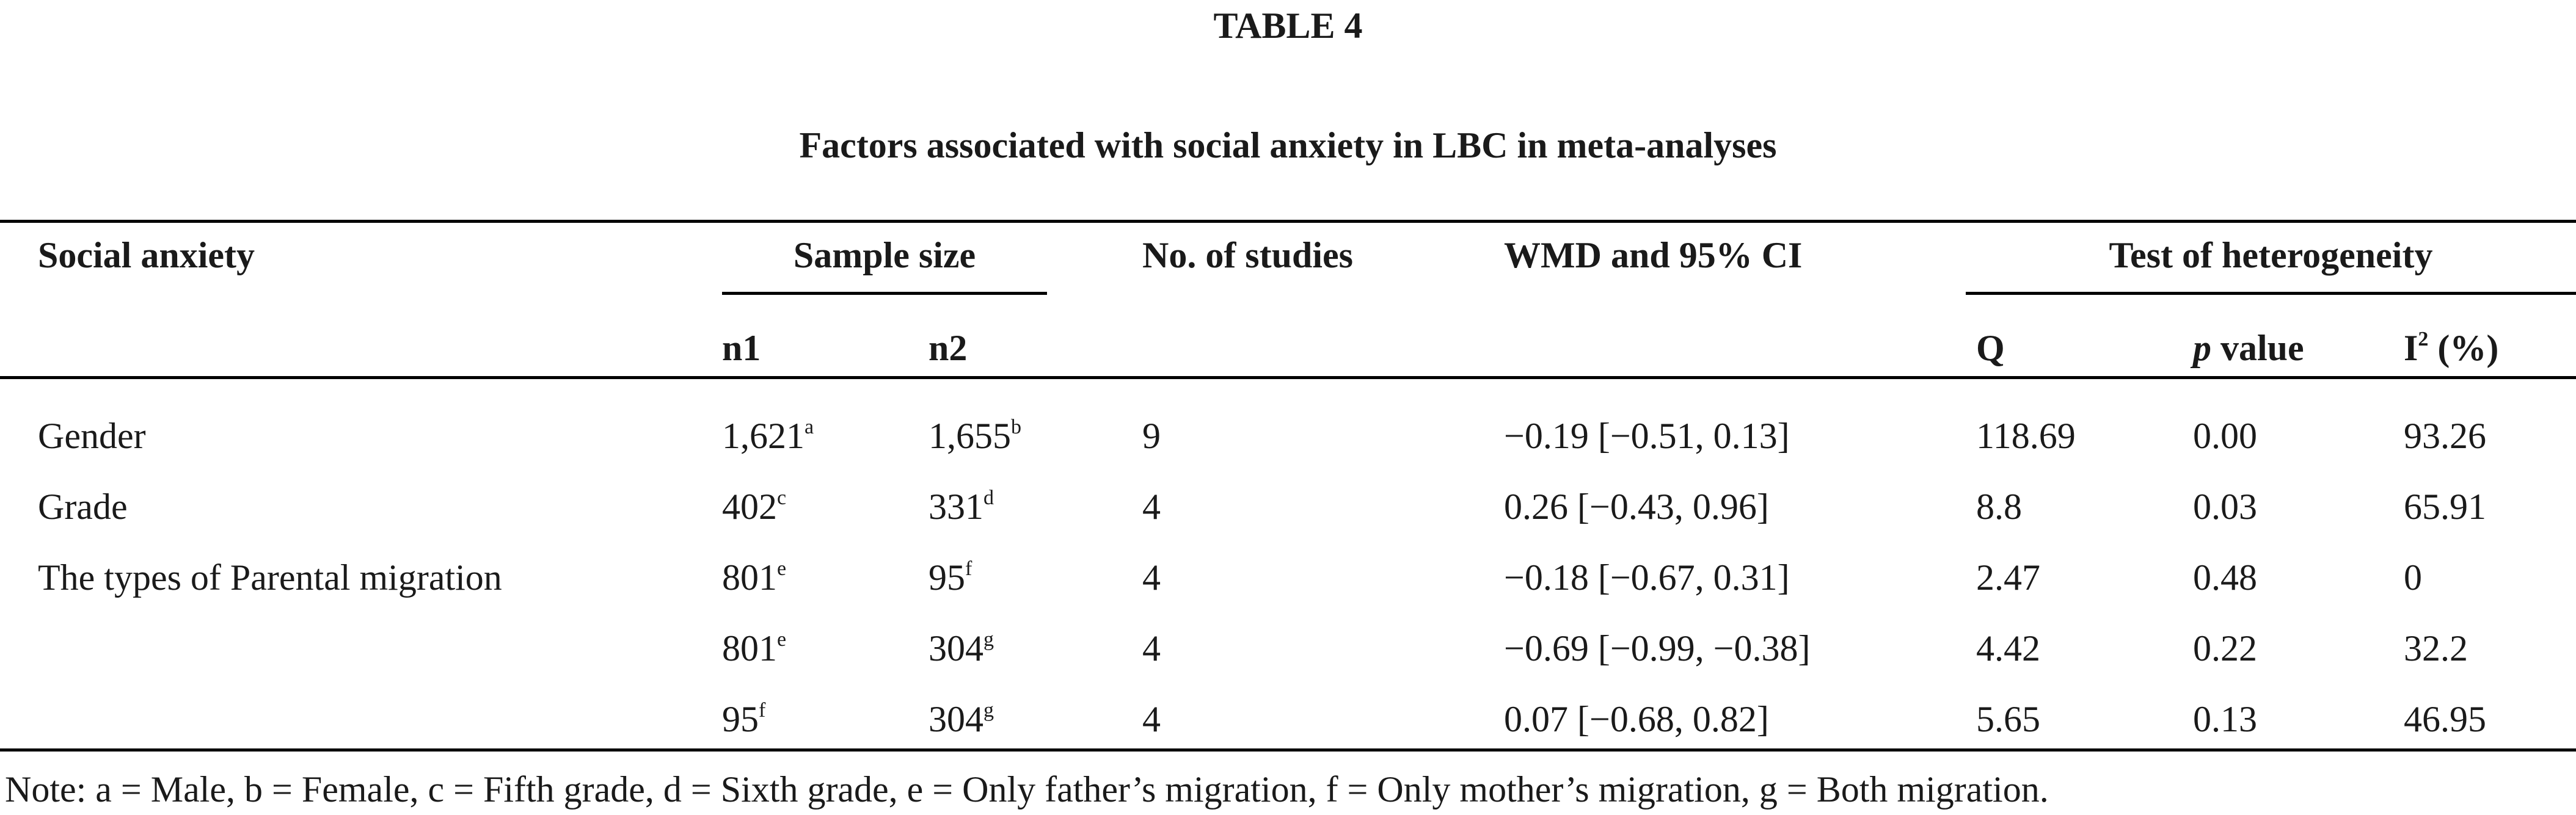  Describe the element at coordinates (988, 498) in the screenshot. I see `cell-n2-sup: d` at that location.